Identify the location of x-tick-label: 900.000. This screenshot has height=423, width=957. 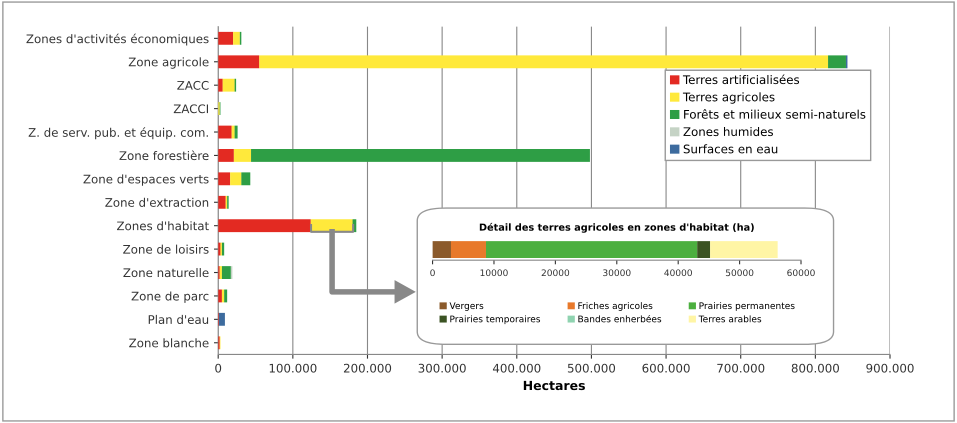
(890, 368).